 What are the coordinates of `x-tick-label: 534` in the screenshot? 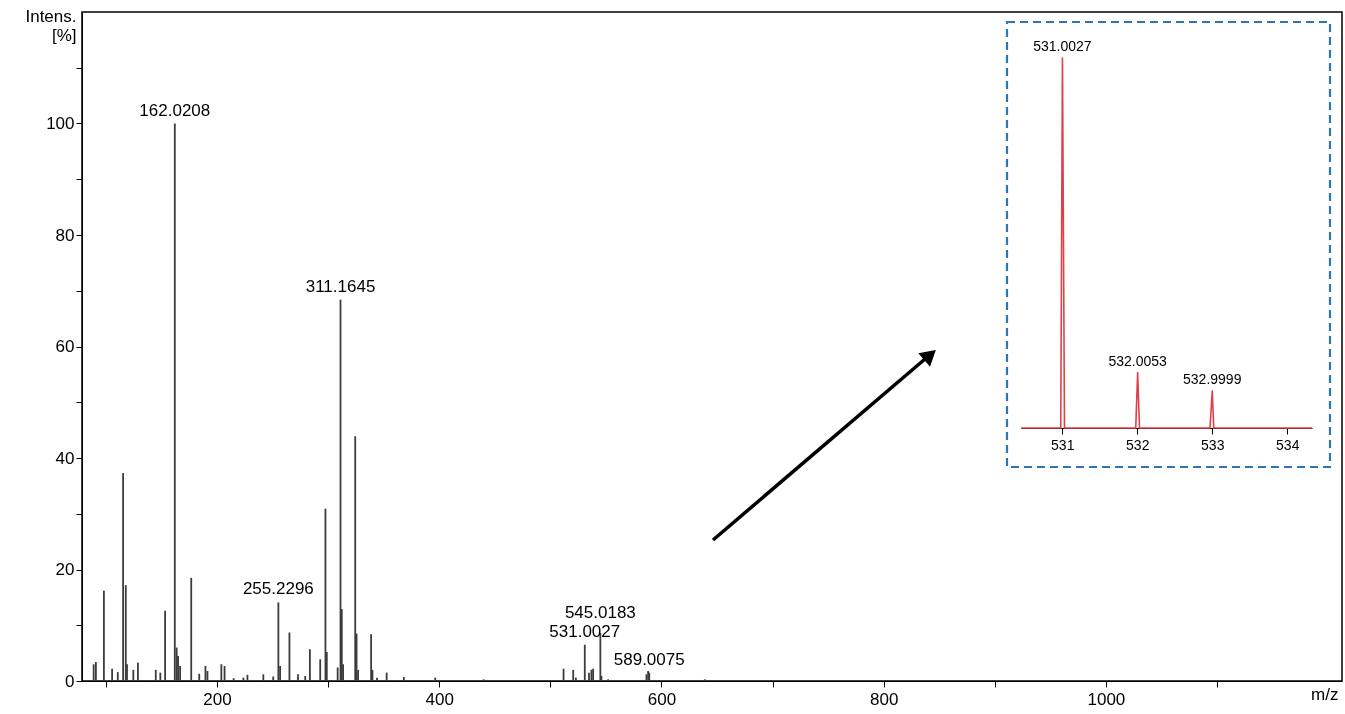 It's located at (1288, 444).